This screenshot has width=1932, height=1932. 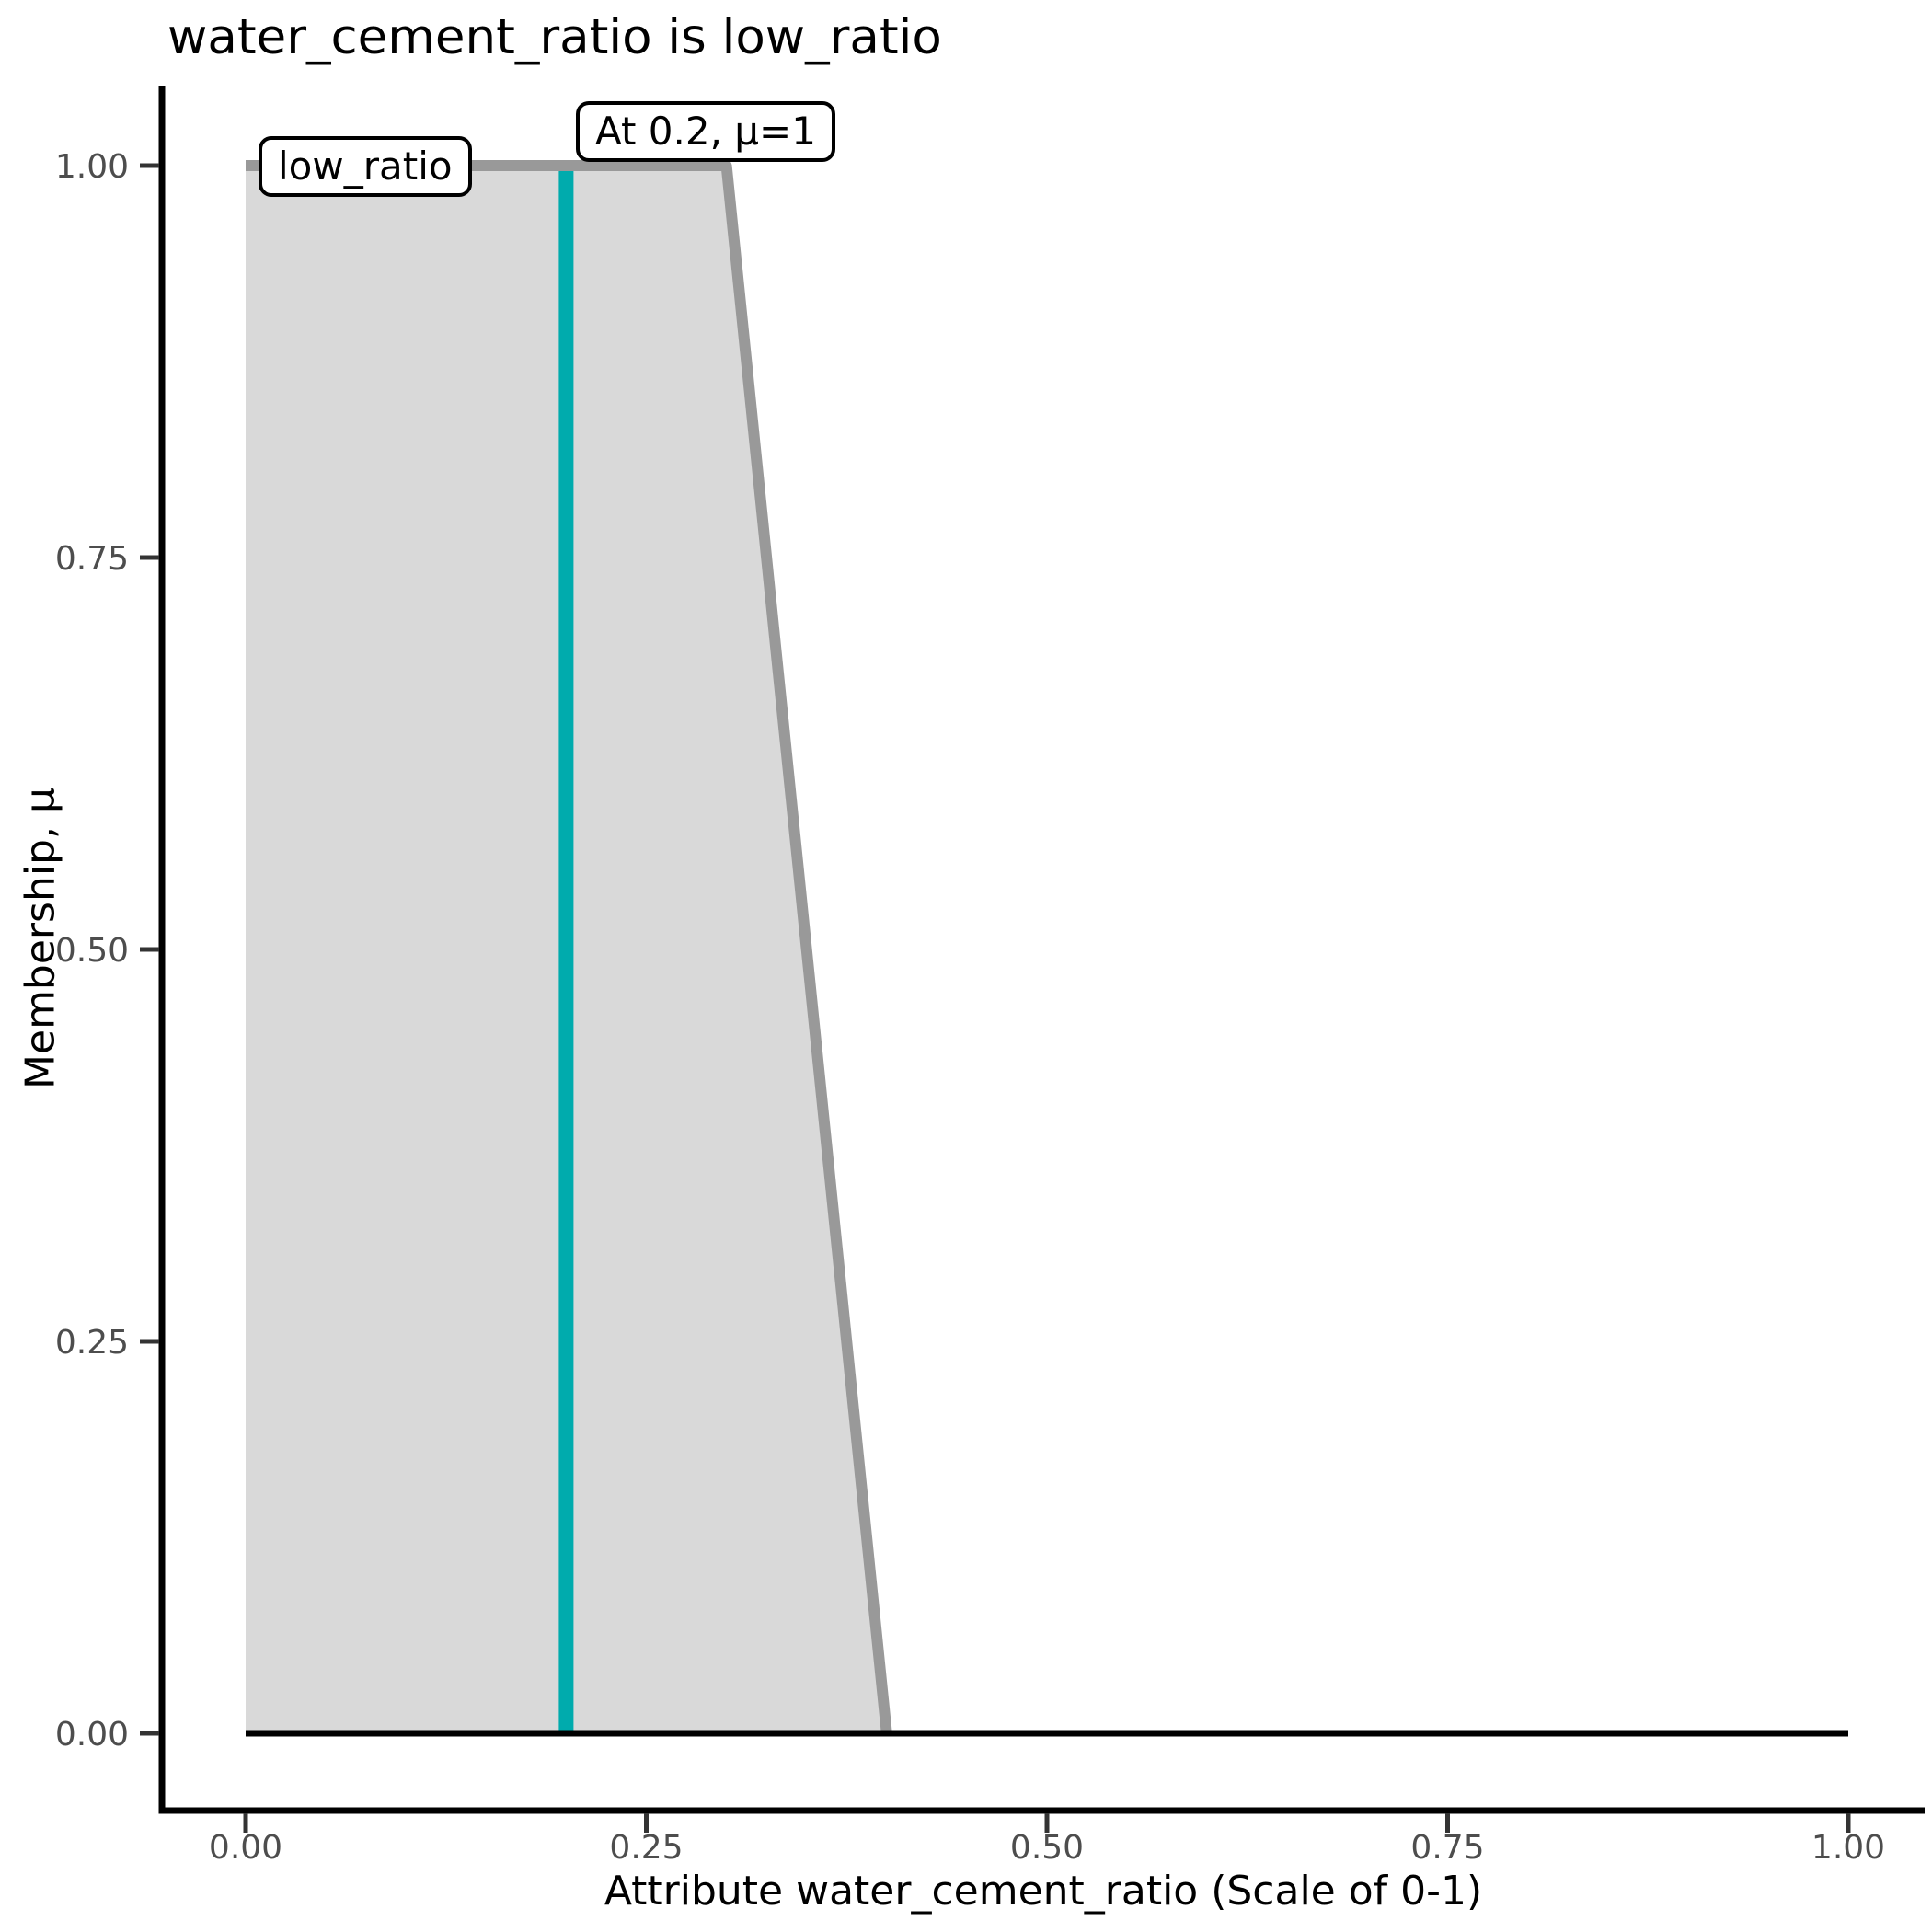 I want to click on x-axis-ticks: 0.00 0.25 0.50 0.75 1.00, so click(x=1047, y=1840).